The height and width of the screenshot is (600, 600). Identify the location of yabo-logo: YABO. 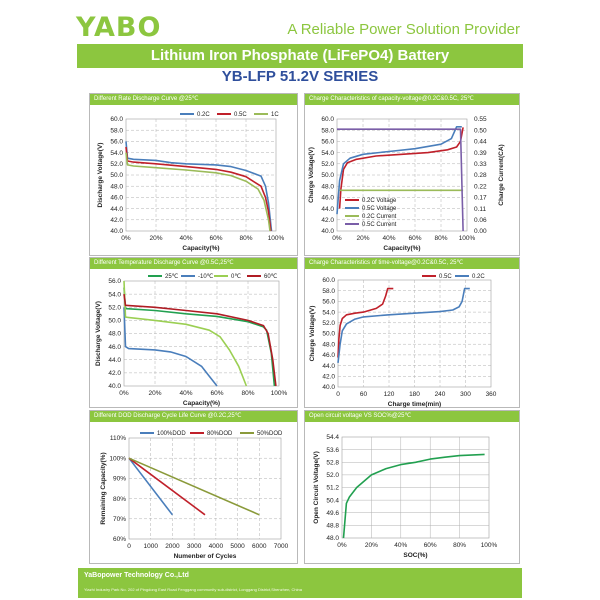
(119, 27).